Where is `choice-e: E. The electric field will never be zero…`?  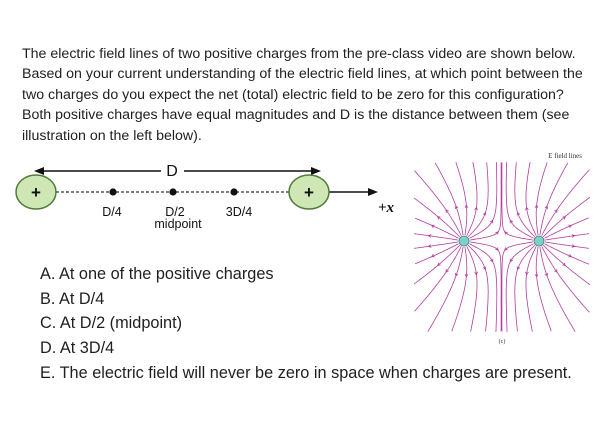 choice-e: E. The electric field will never be zero… is located at coordinates (306, 372).